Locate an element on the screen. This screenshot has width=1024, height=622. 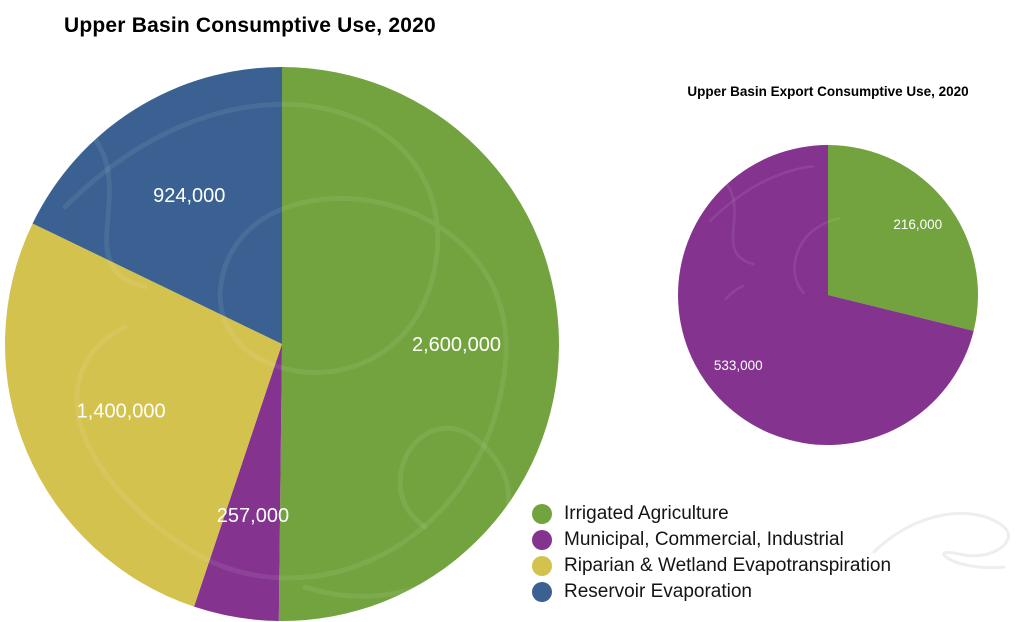
legend-label: Irrigated Agriculture is located at coordinates (646, 513).